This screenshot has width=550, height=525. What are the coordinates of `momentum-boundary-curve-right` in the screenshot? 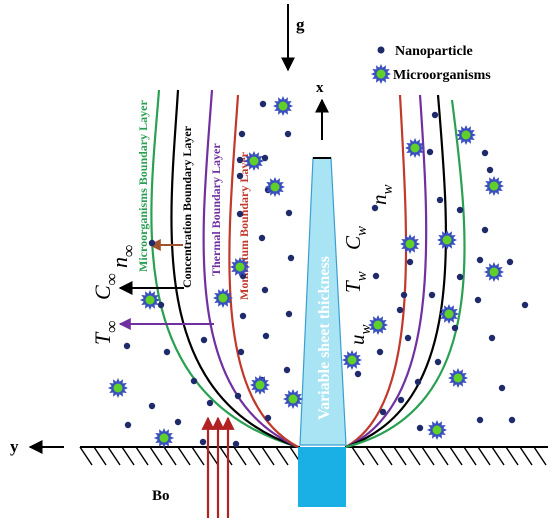 It's located at (376, 271).